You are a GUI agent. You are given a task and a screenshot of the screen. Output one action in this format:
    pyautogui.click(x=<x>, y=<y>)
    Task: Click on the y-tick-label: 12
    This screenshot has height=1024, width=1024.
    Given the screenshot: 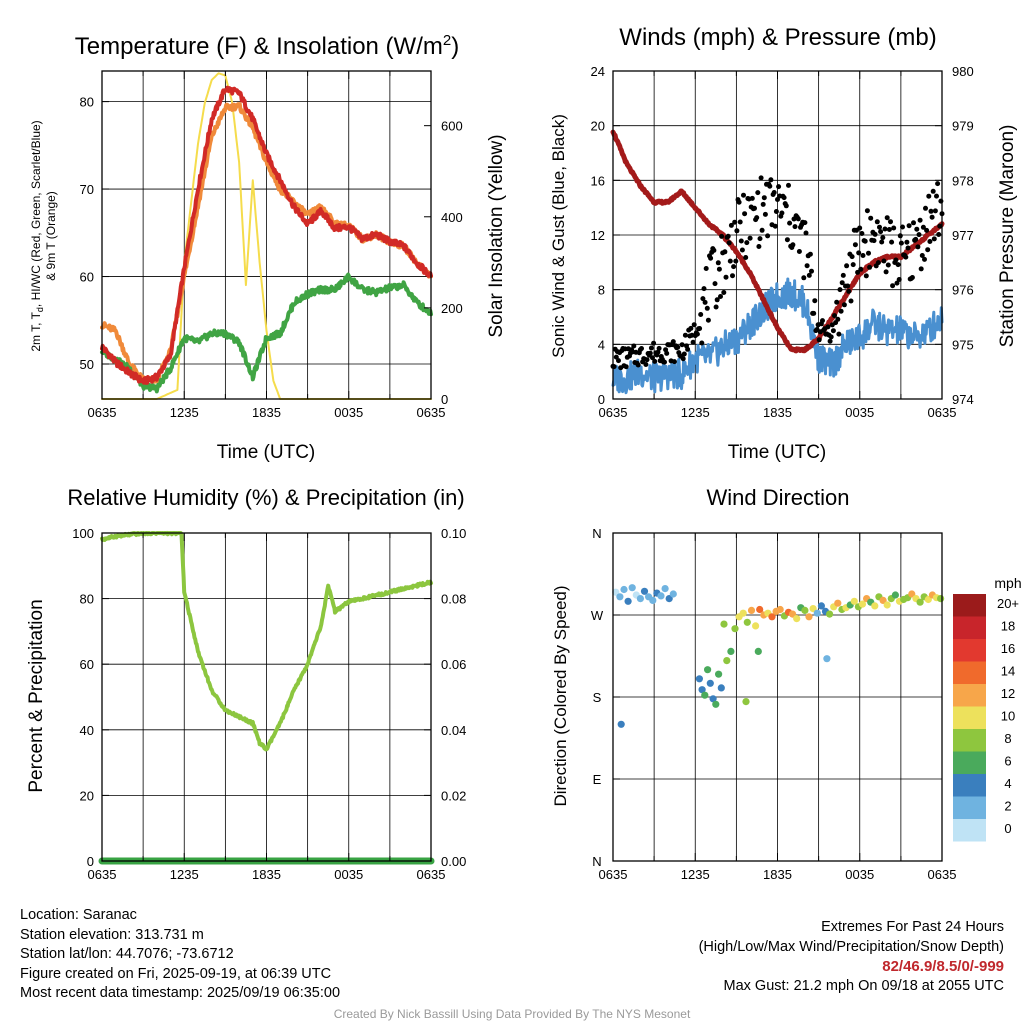 What is the action you would take?
    pyautogui.click(x=598, y=235)
    